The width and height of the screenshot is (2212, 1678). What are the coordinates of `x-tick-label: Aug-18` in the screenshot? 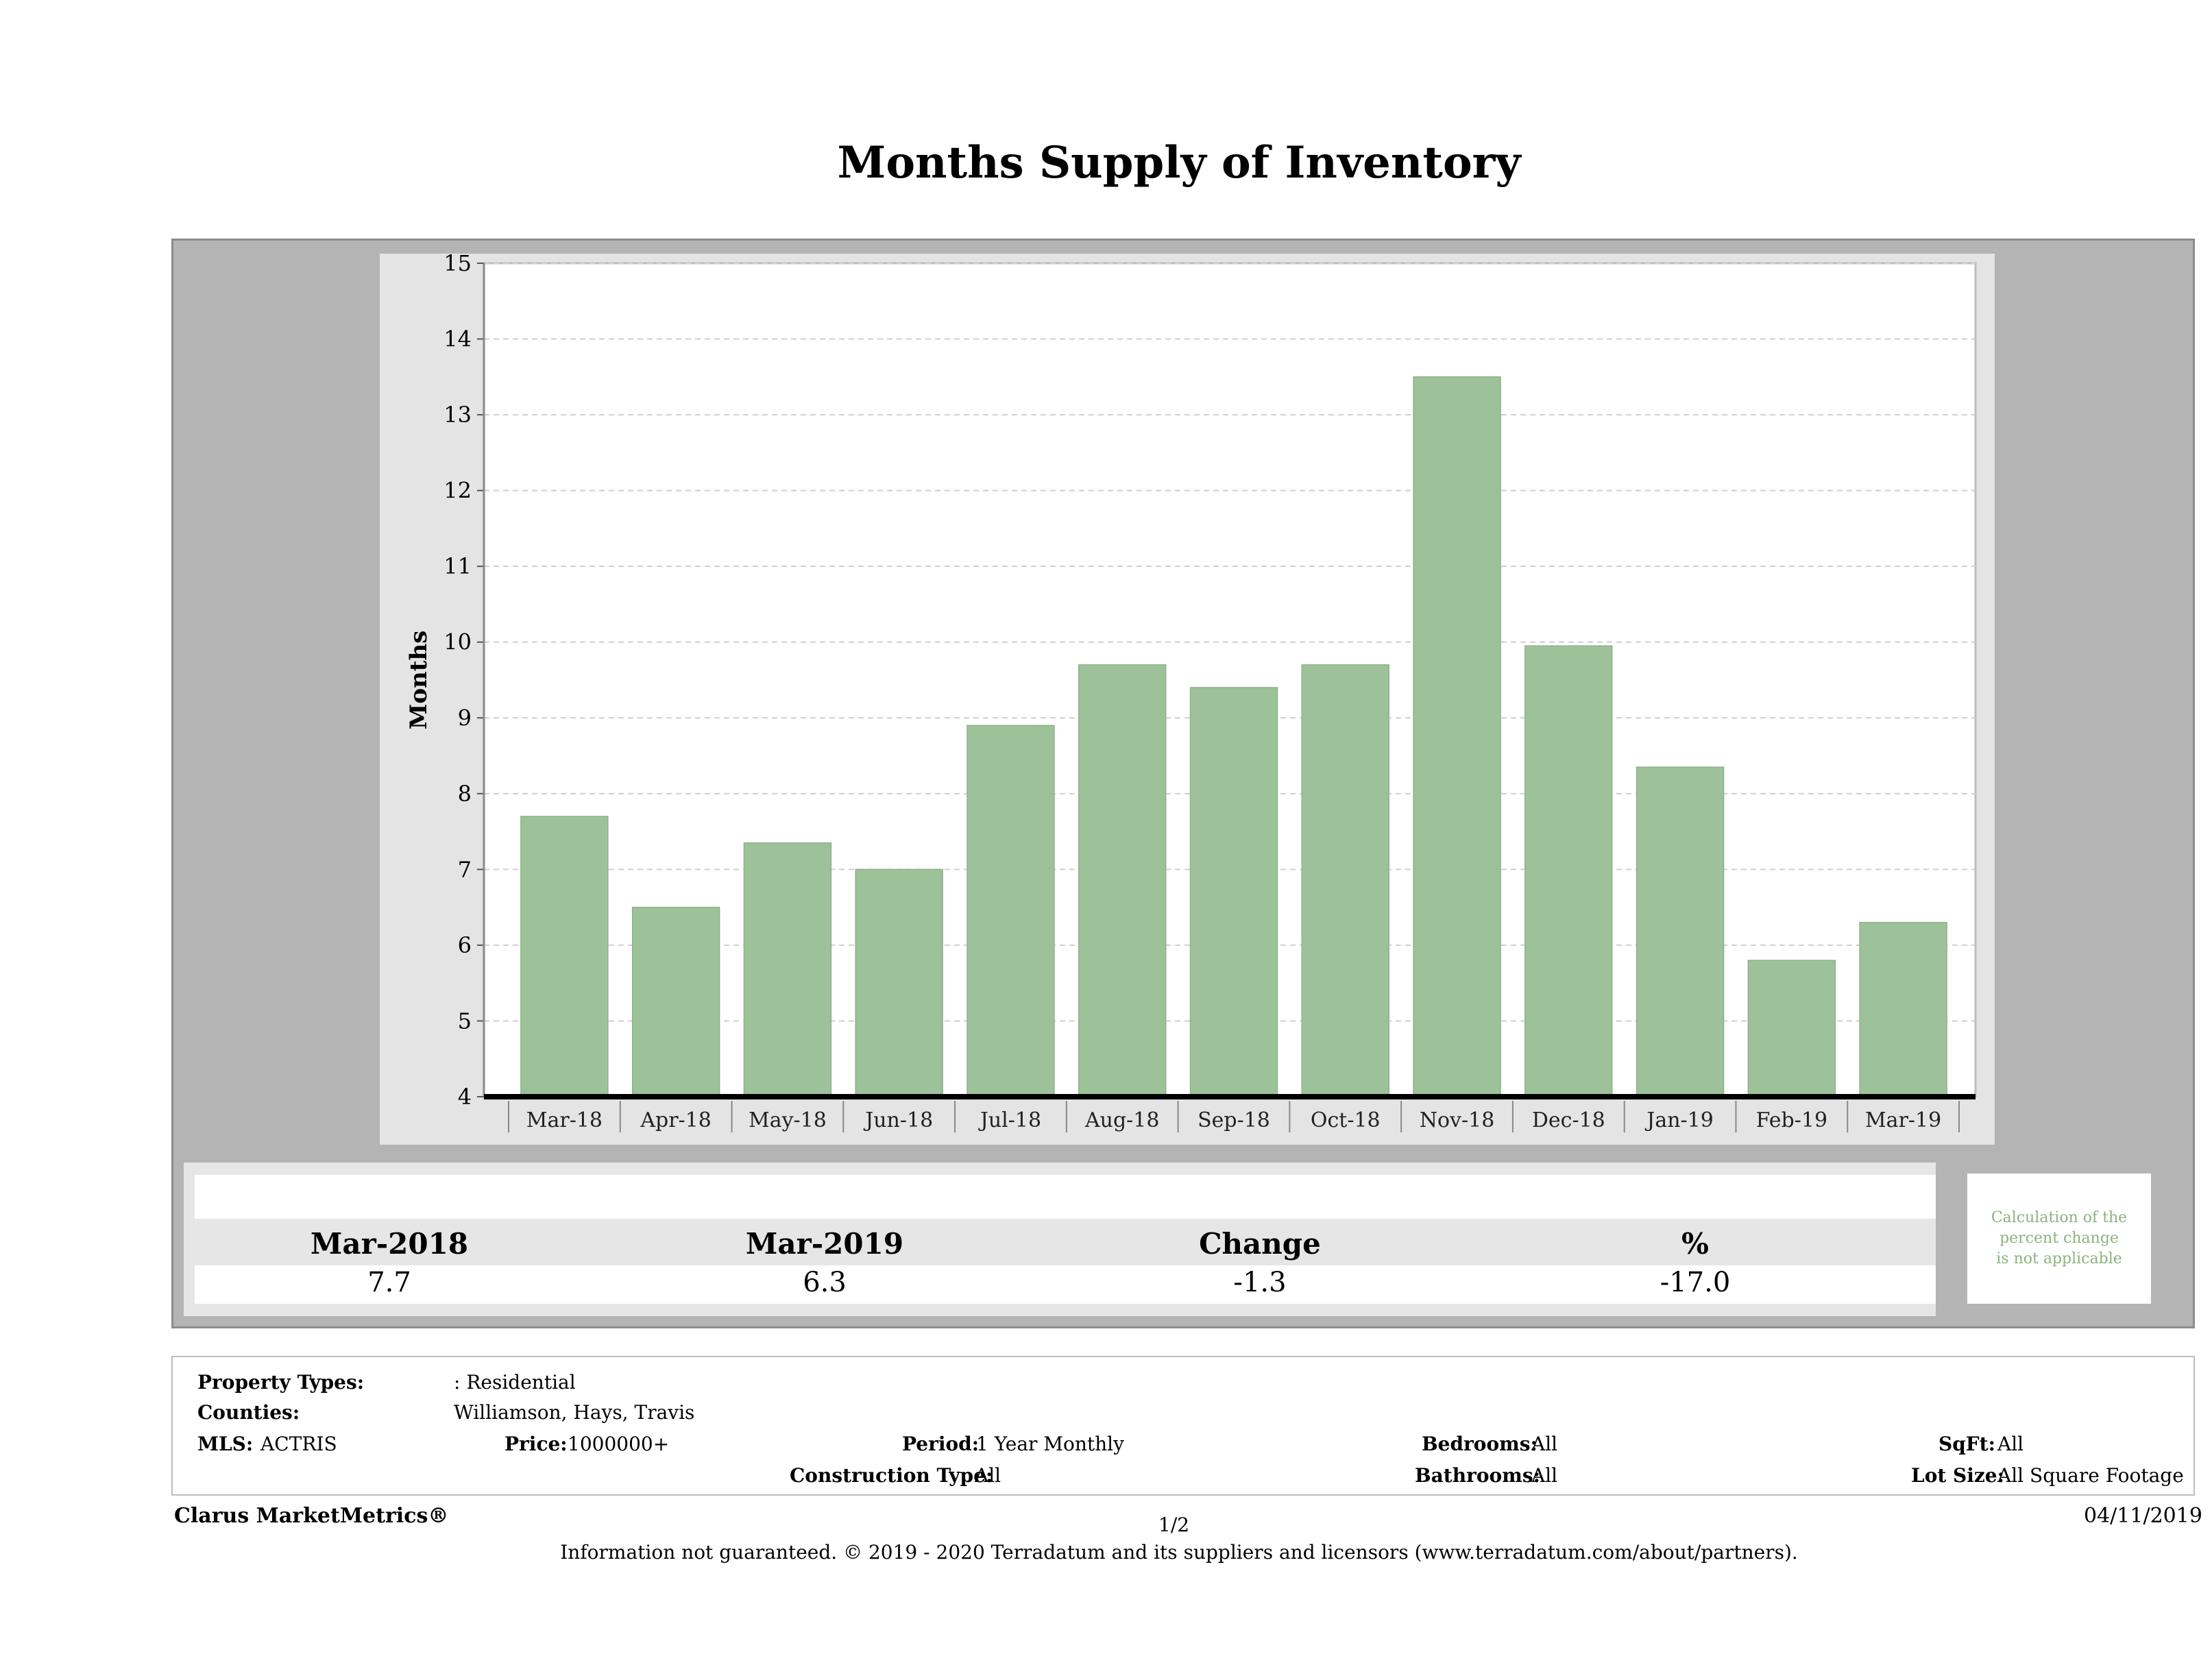 It's located at (1122, 1120).